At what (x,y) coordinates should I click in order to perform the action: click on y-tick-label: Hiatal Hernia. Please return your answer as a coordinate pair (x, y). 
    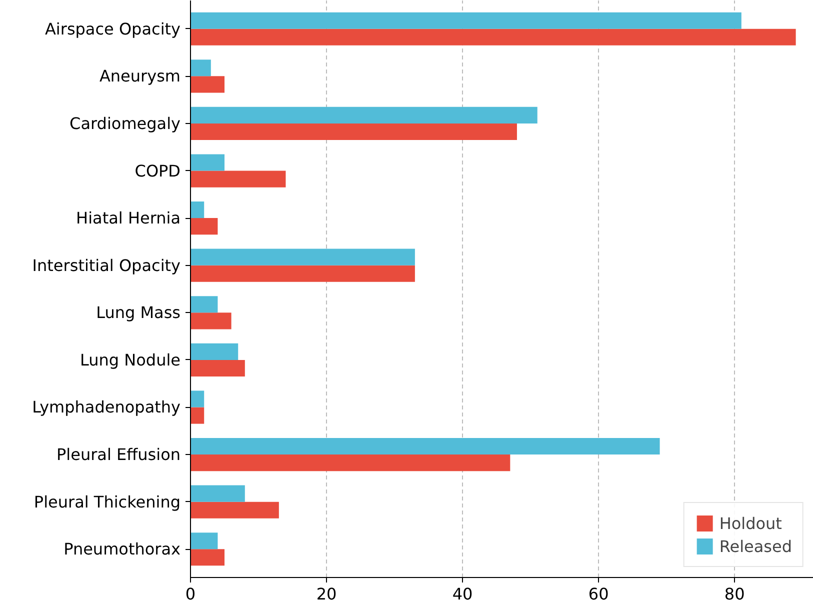
    Looking at the image, I should click on (128, 218).